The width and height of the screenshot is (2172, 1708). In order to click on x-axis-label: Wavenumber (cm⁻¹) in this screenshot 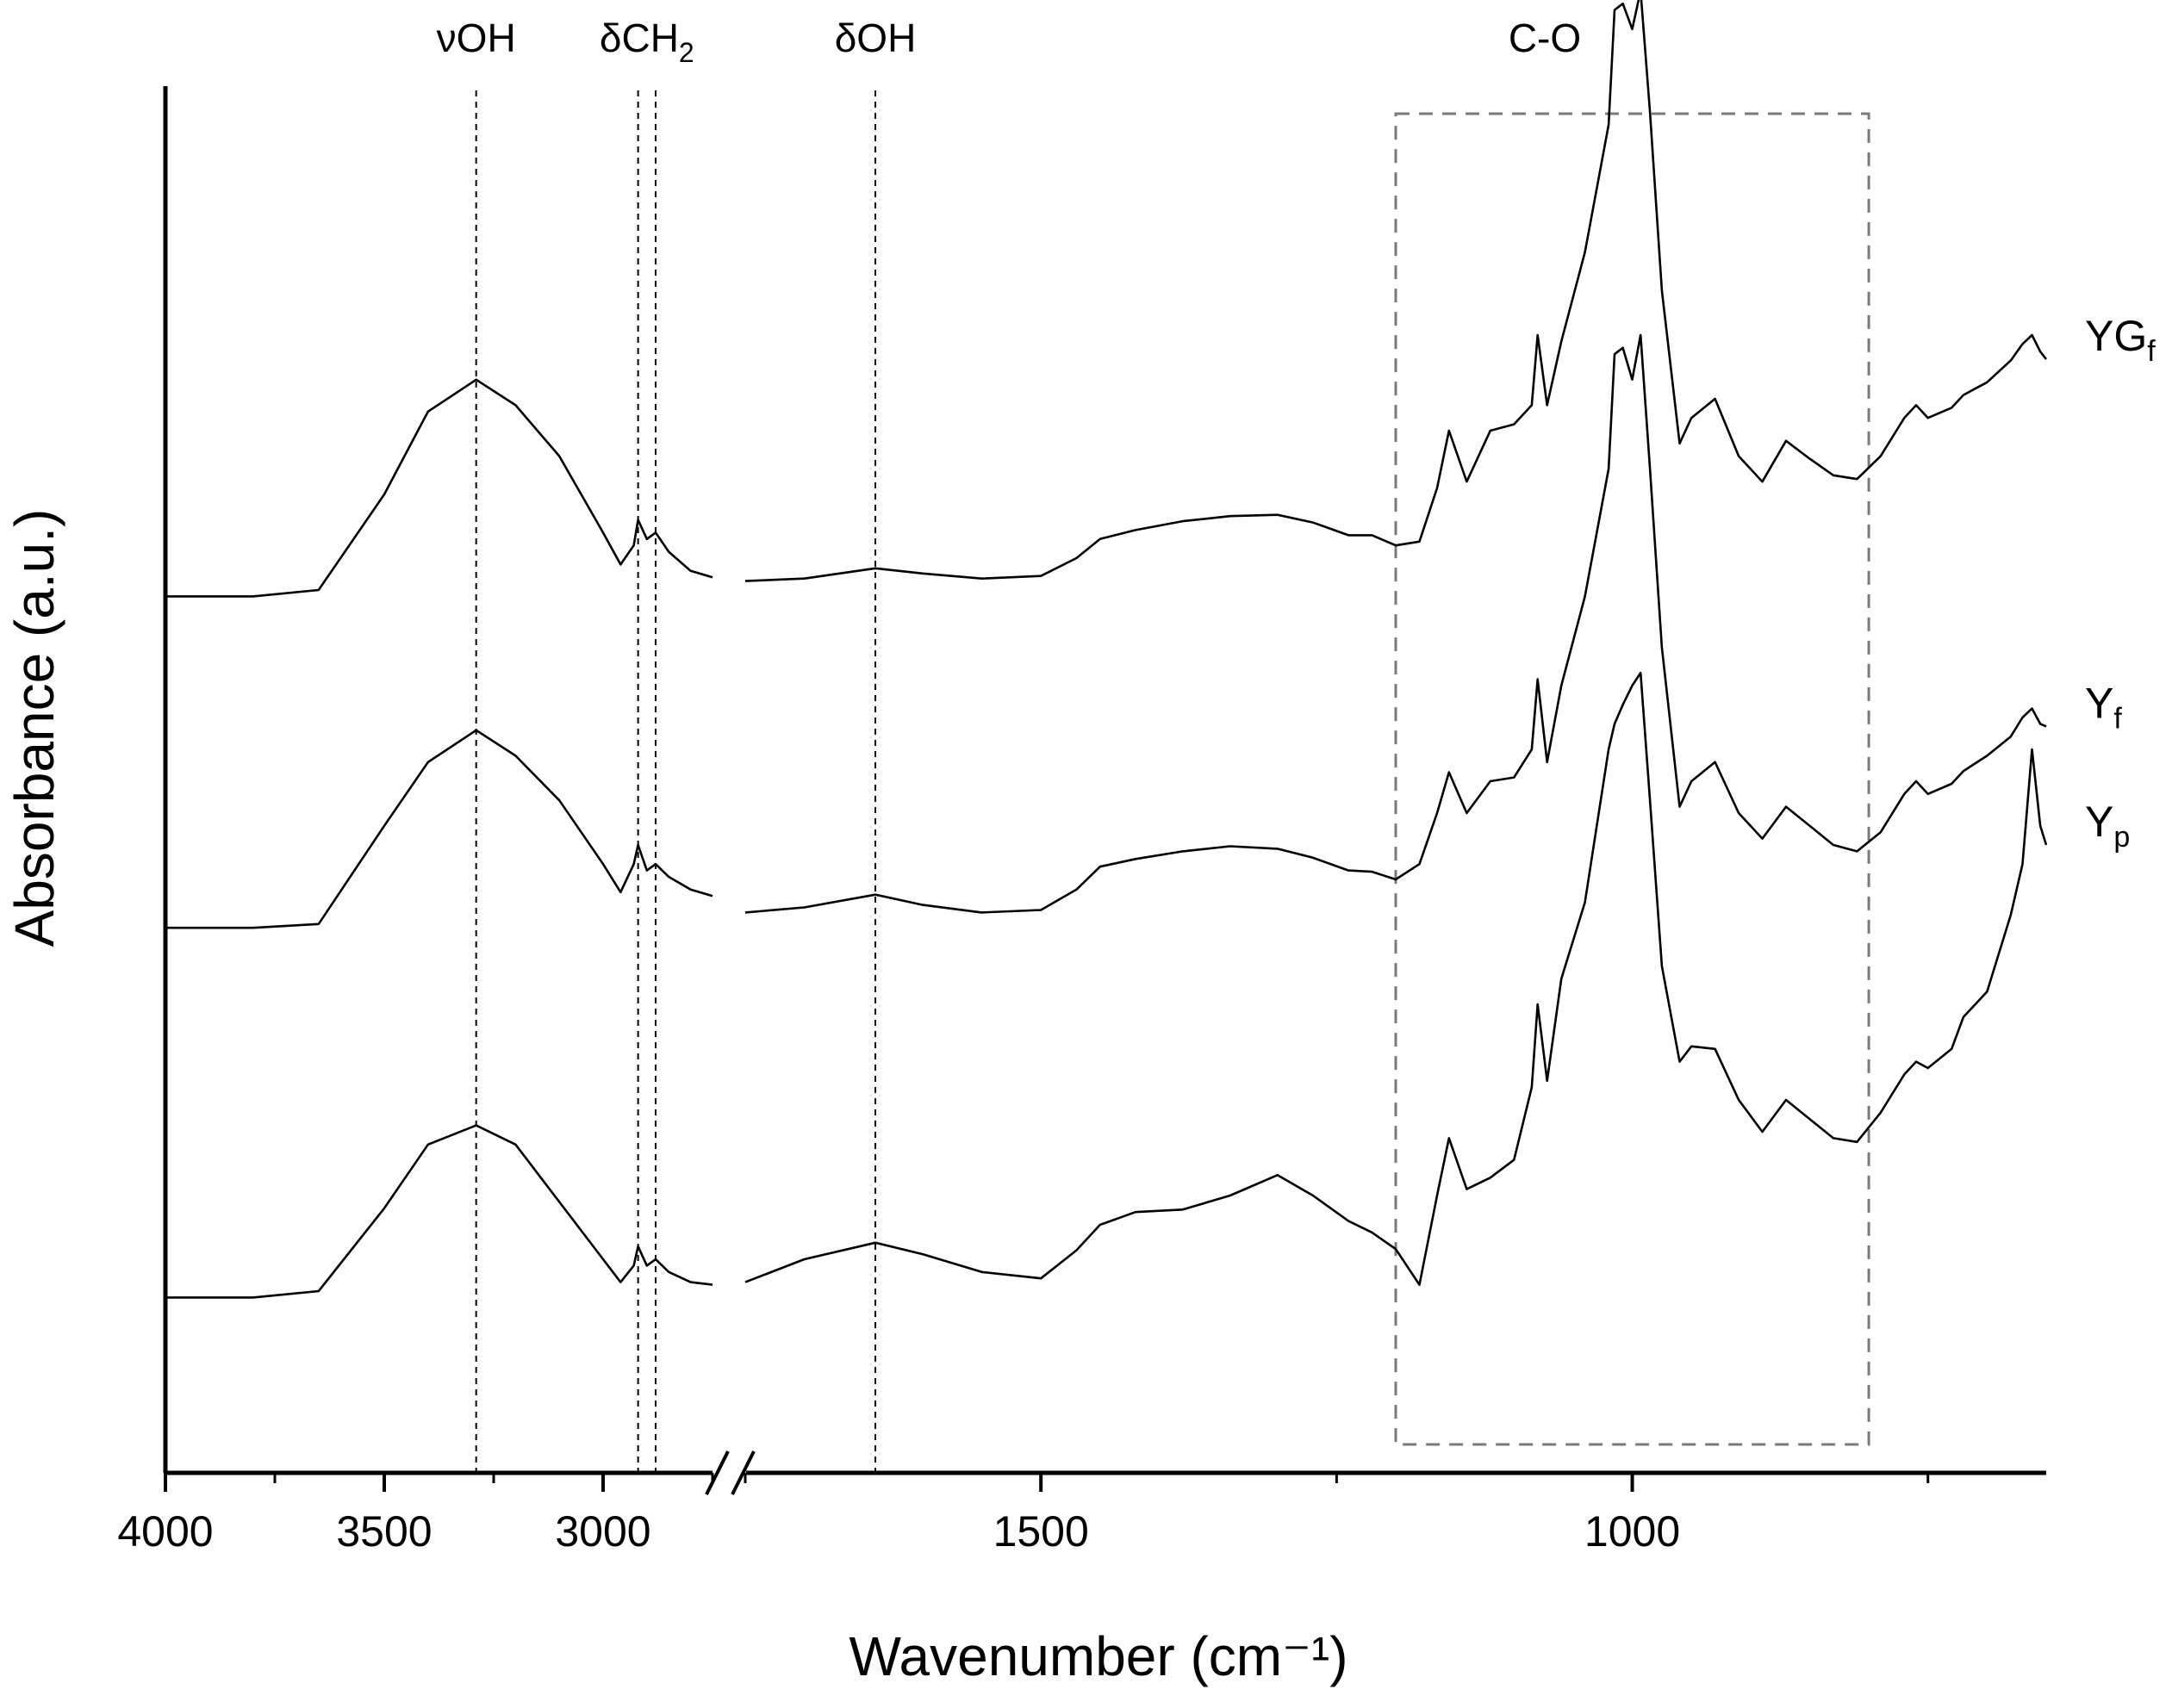, I will do `click(1098, 1656)`.